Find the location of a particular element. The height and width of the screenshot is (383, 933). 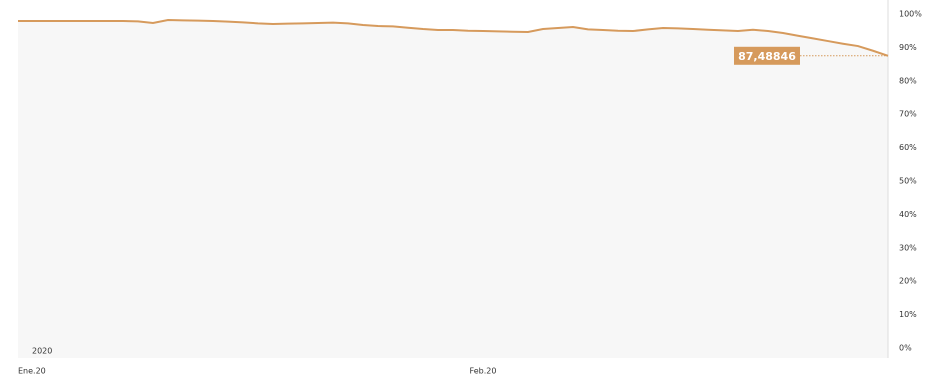

y-tick-label: 10% is located at coordinates (908, 314).